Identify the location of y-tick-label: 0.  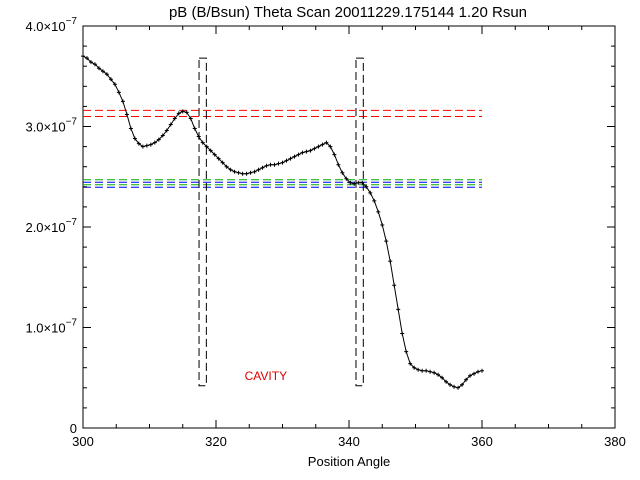
(73, 428).